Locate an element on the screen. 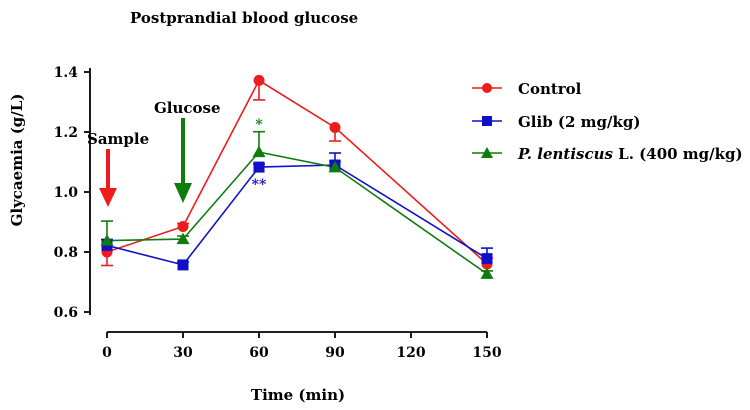 This screenshot has height=410, width=750. legend-item-lentiscus: P. lentiscus L. (400 mg/kg) is located at coordinates (607, 154).